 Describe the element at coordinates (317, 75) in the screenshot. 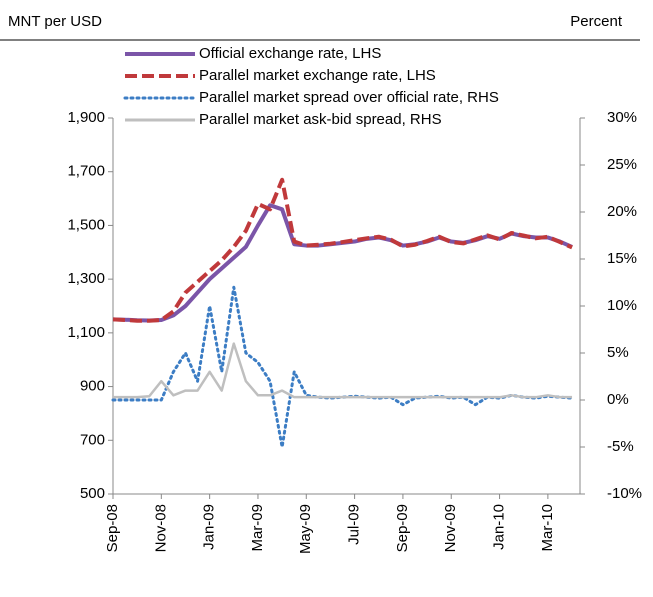

I see `legend-label: Parallel market exchange rate, LHS` at that location.